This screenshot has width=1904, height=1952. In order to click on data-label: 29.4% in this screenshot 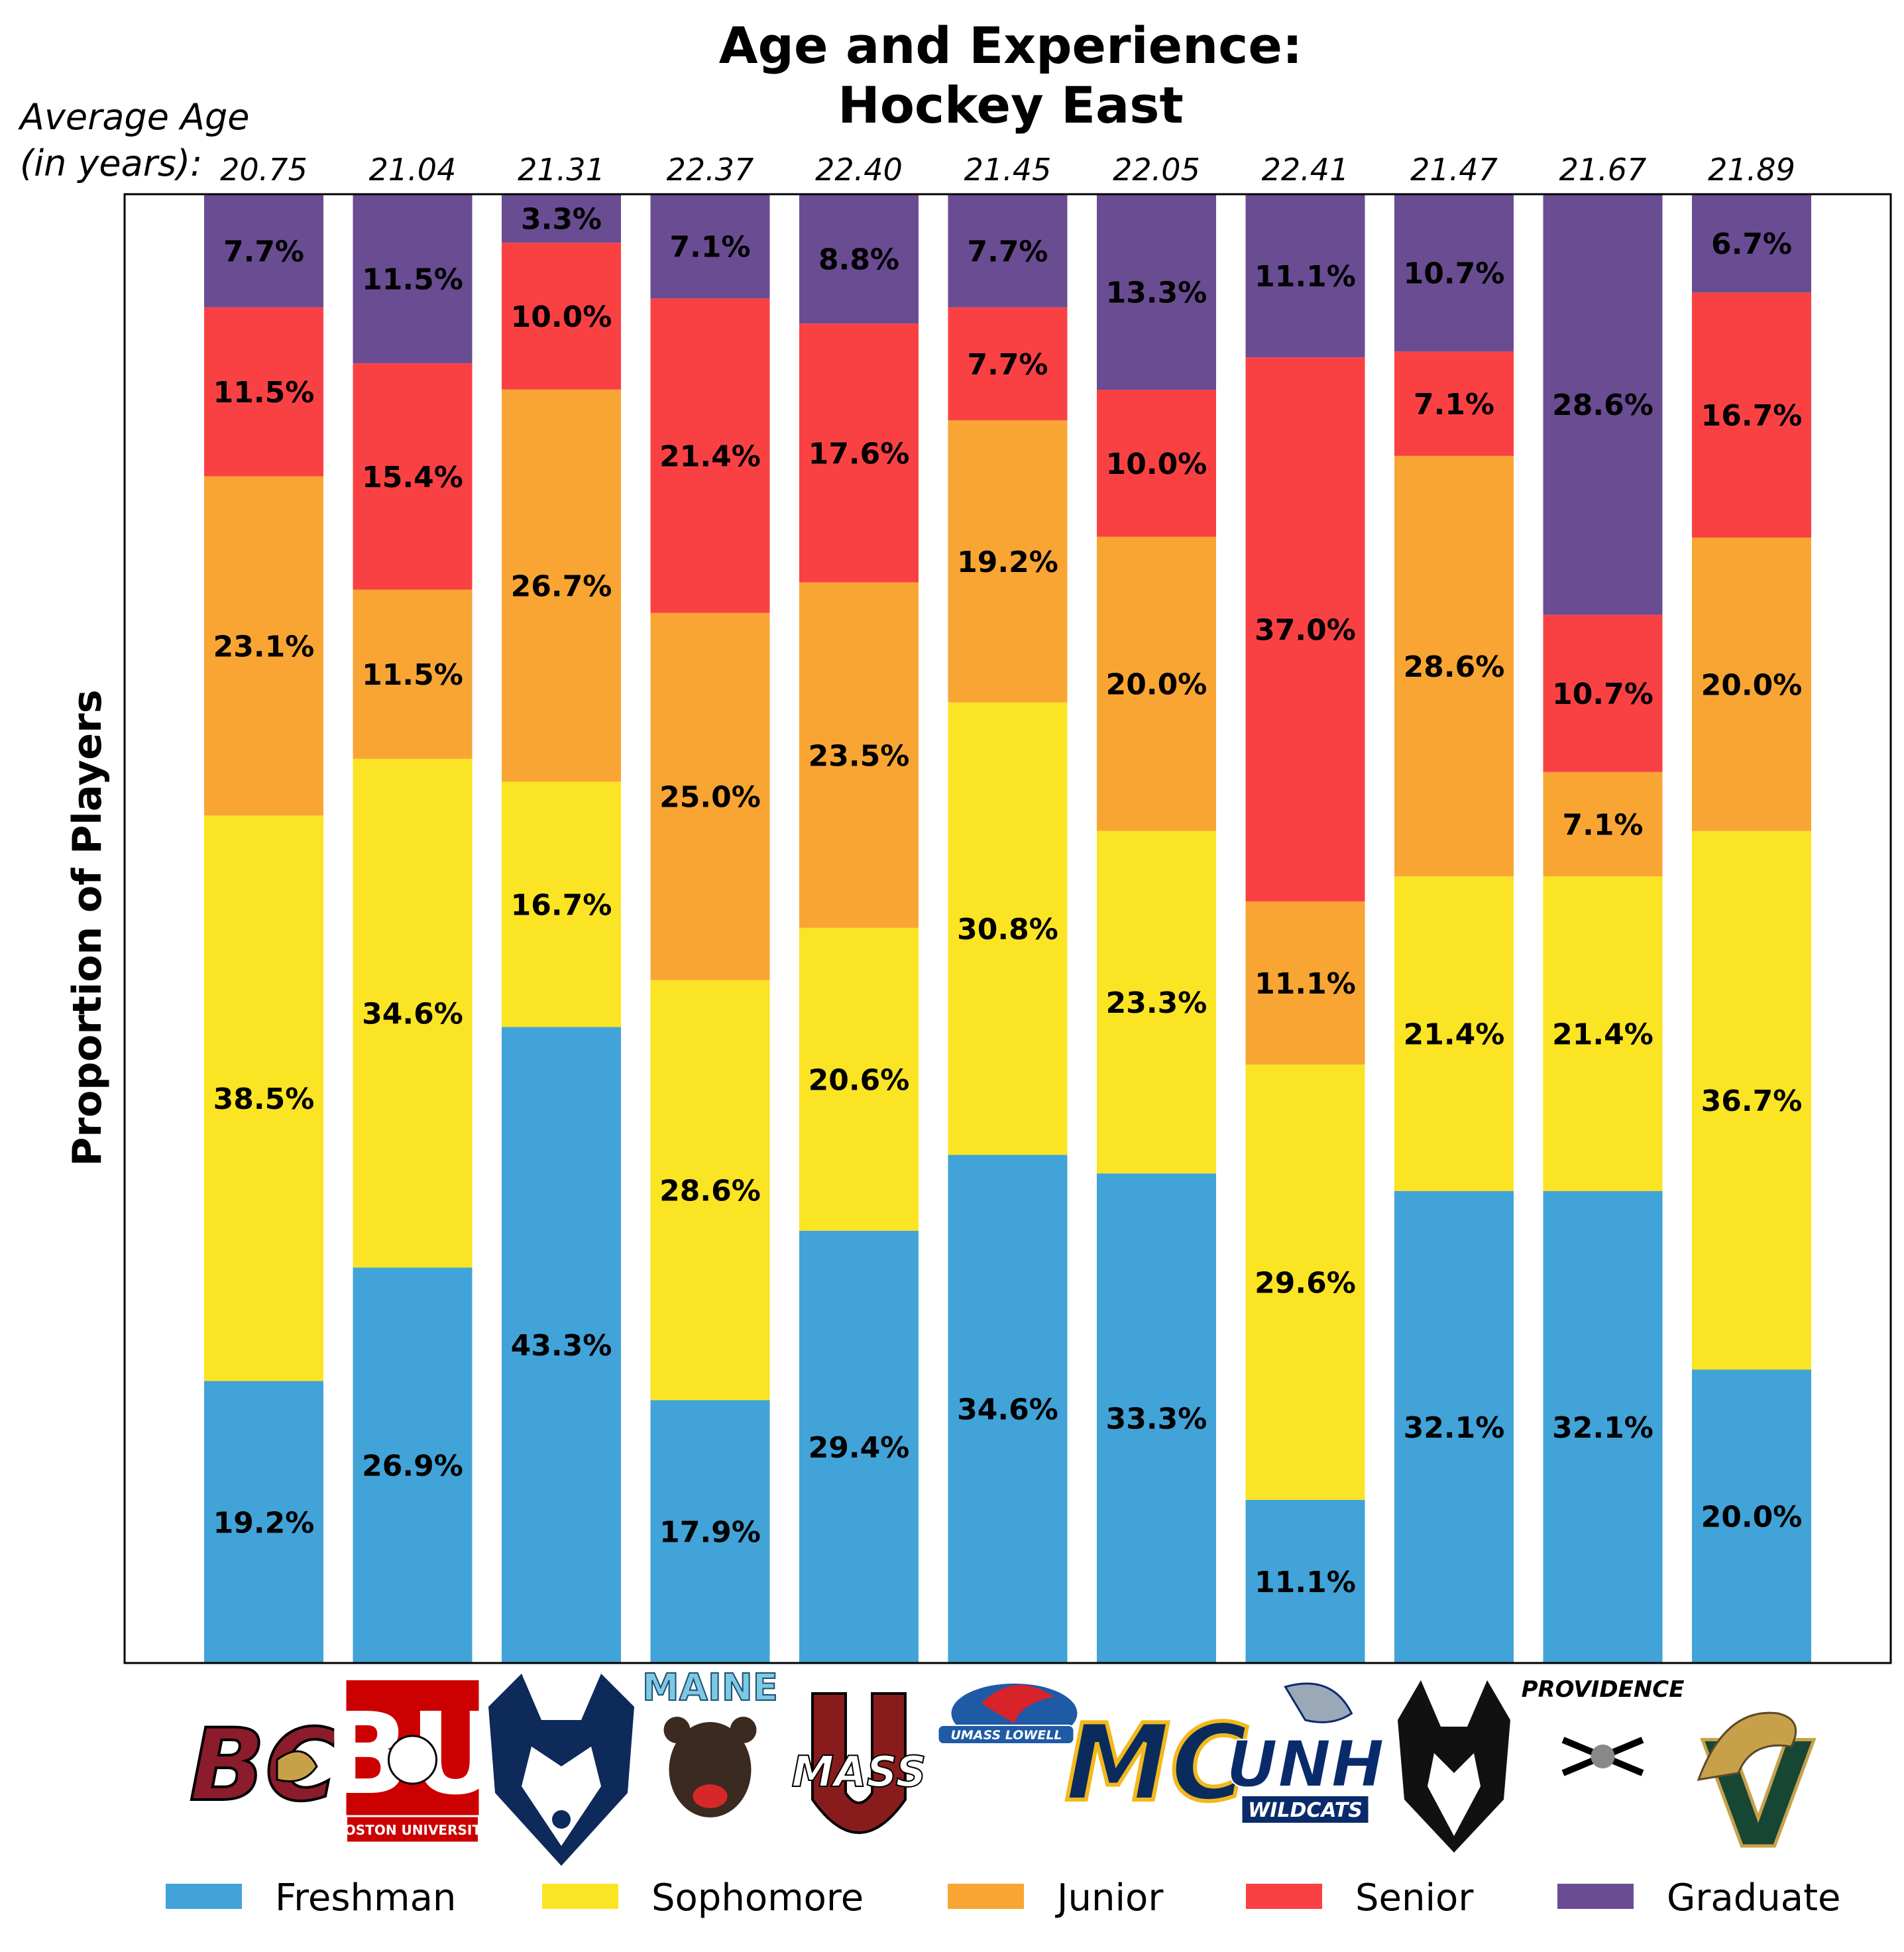, I will do `click(859, 1448)`.